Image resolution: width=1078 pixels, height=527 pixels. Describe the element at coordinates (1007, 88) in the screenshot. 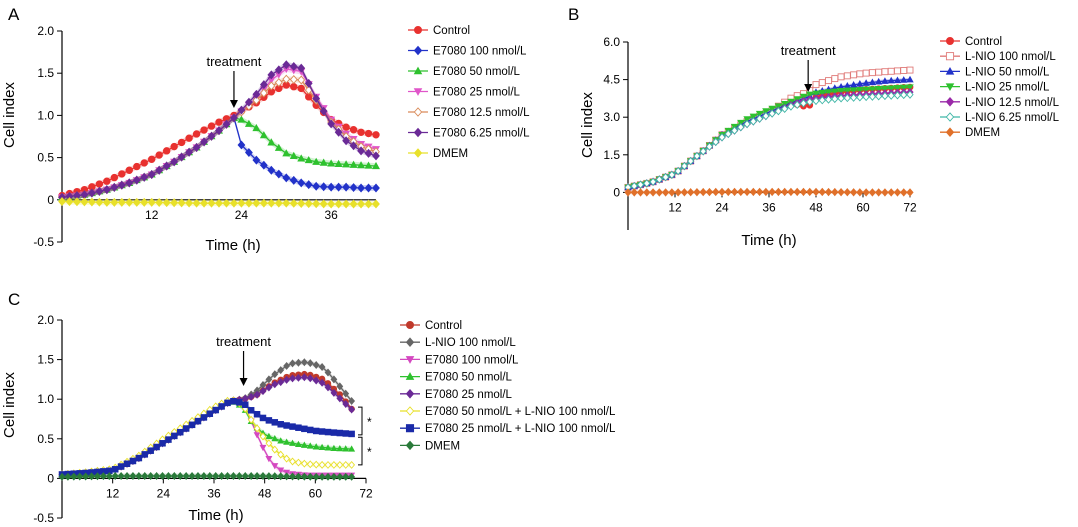

I see `panel-b-legend-label: L-NIO 25 nmol/L` at that location.